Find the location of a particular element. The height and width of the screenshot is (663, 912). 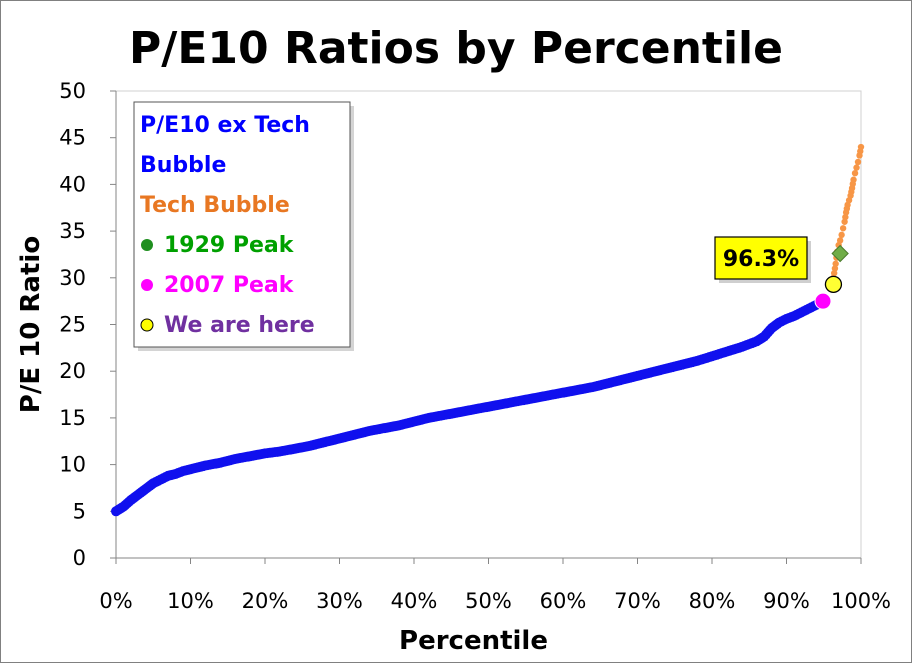

y-tick-label: 45 is located at coordinates (72, 138).